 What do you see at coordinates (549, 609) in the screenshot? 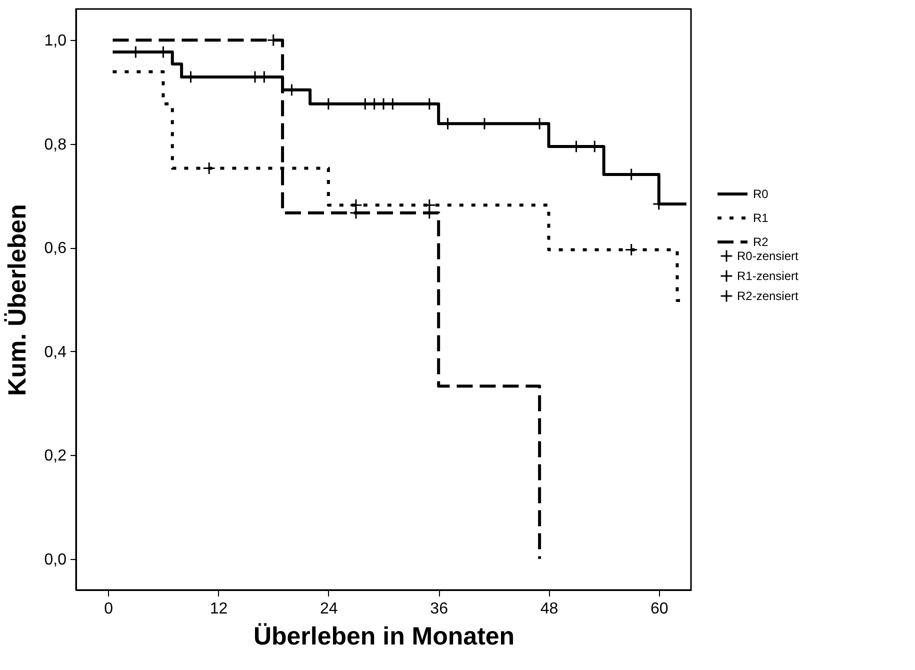
I see `x-tick-label: 48` at bounding box center [549, 609].